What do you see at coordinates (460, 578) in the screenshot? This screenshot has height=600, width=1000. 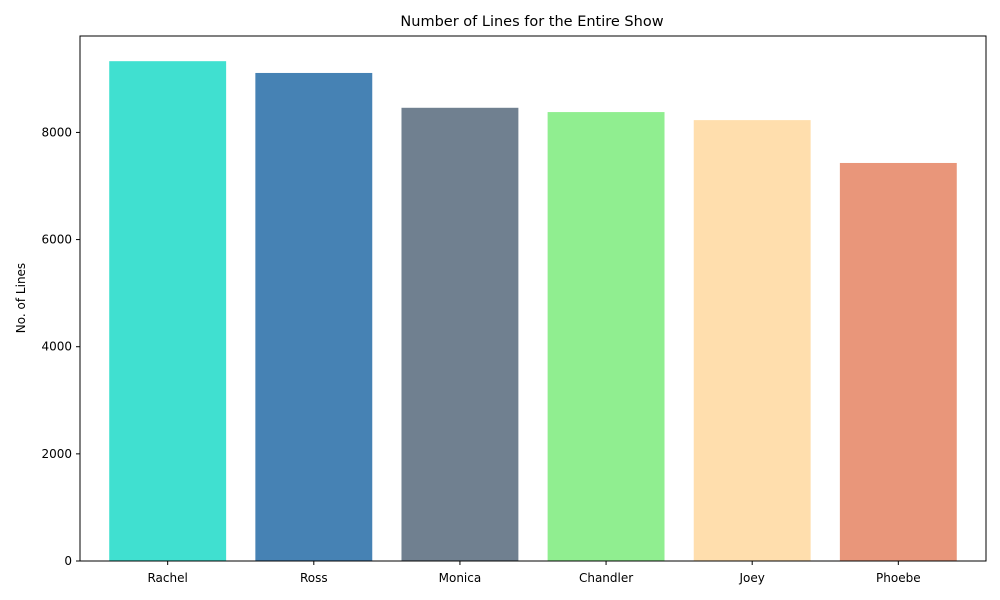 I see `x-tick-label: Monica` at bounding box center [460, 578].